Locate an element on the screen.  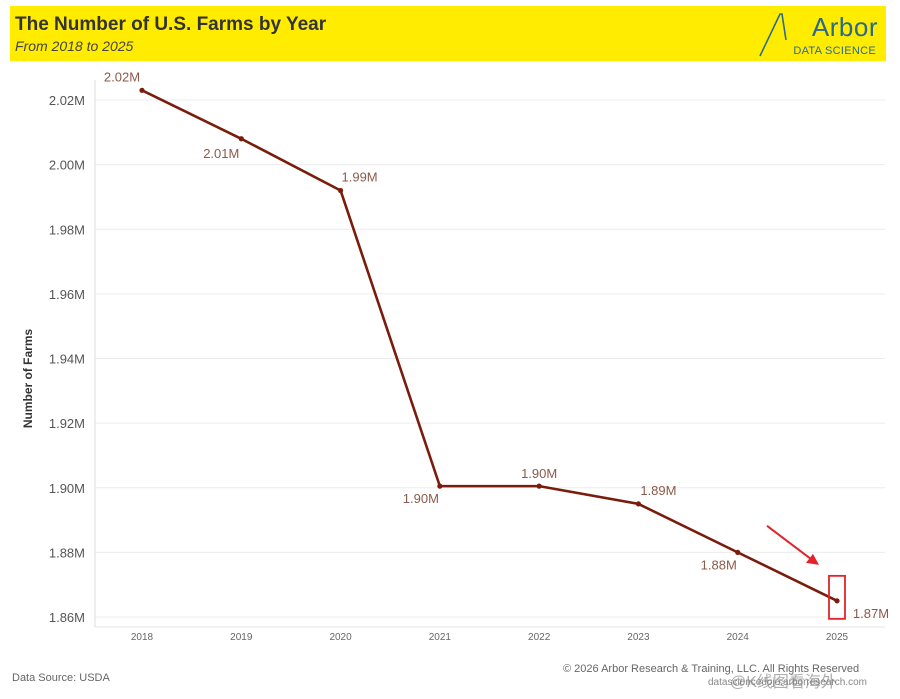
data-source: Data Source: USDA is located at coordinates (61, 678).